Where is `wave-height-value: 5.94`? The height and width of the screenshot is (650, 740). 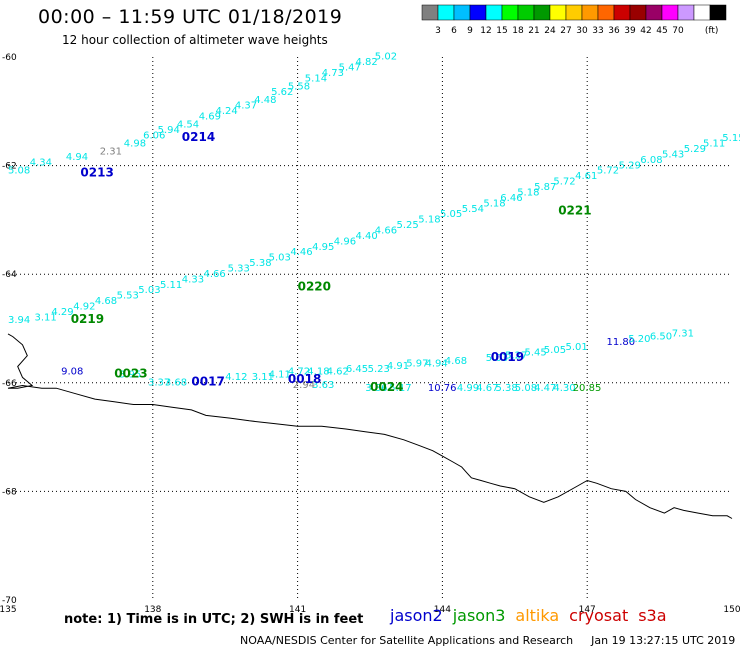
wave-height-value: 5.94 is located at coordinates (169, 130).